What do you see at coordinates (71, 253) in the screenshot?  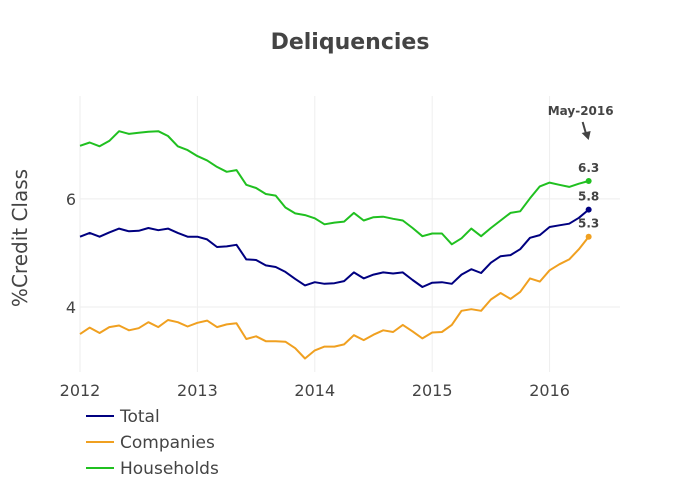 I see `y-axis-ticks: 46` at bounding box center [71, 253].